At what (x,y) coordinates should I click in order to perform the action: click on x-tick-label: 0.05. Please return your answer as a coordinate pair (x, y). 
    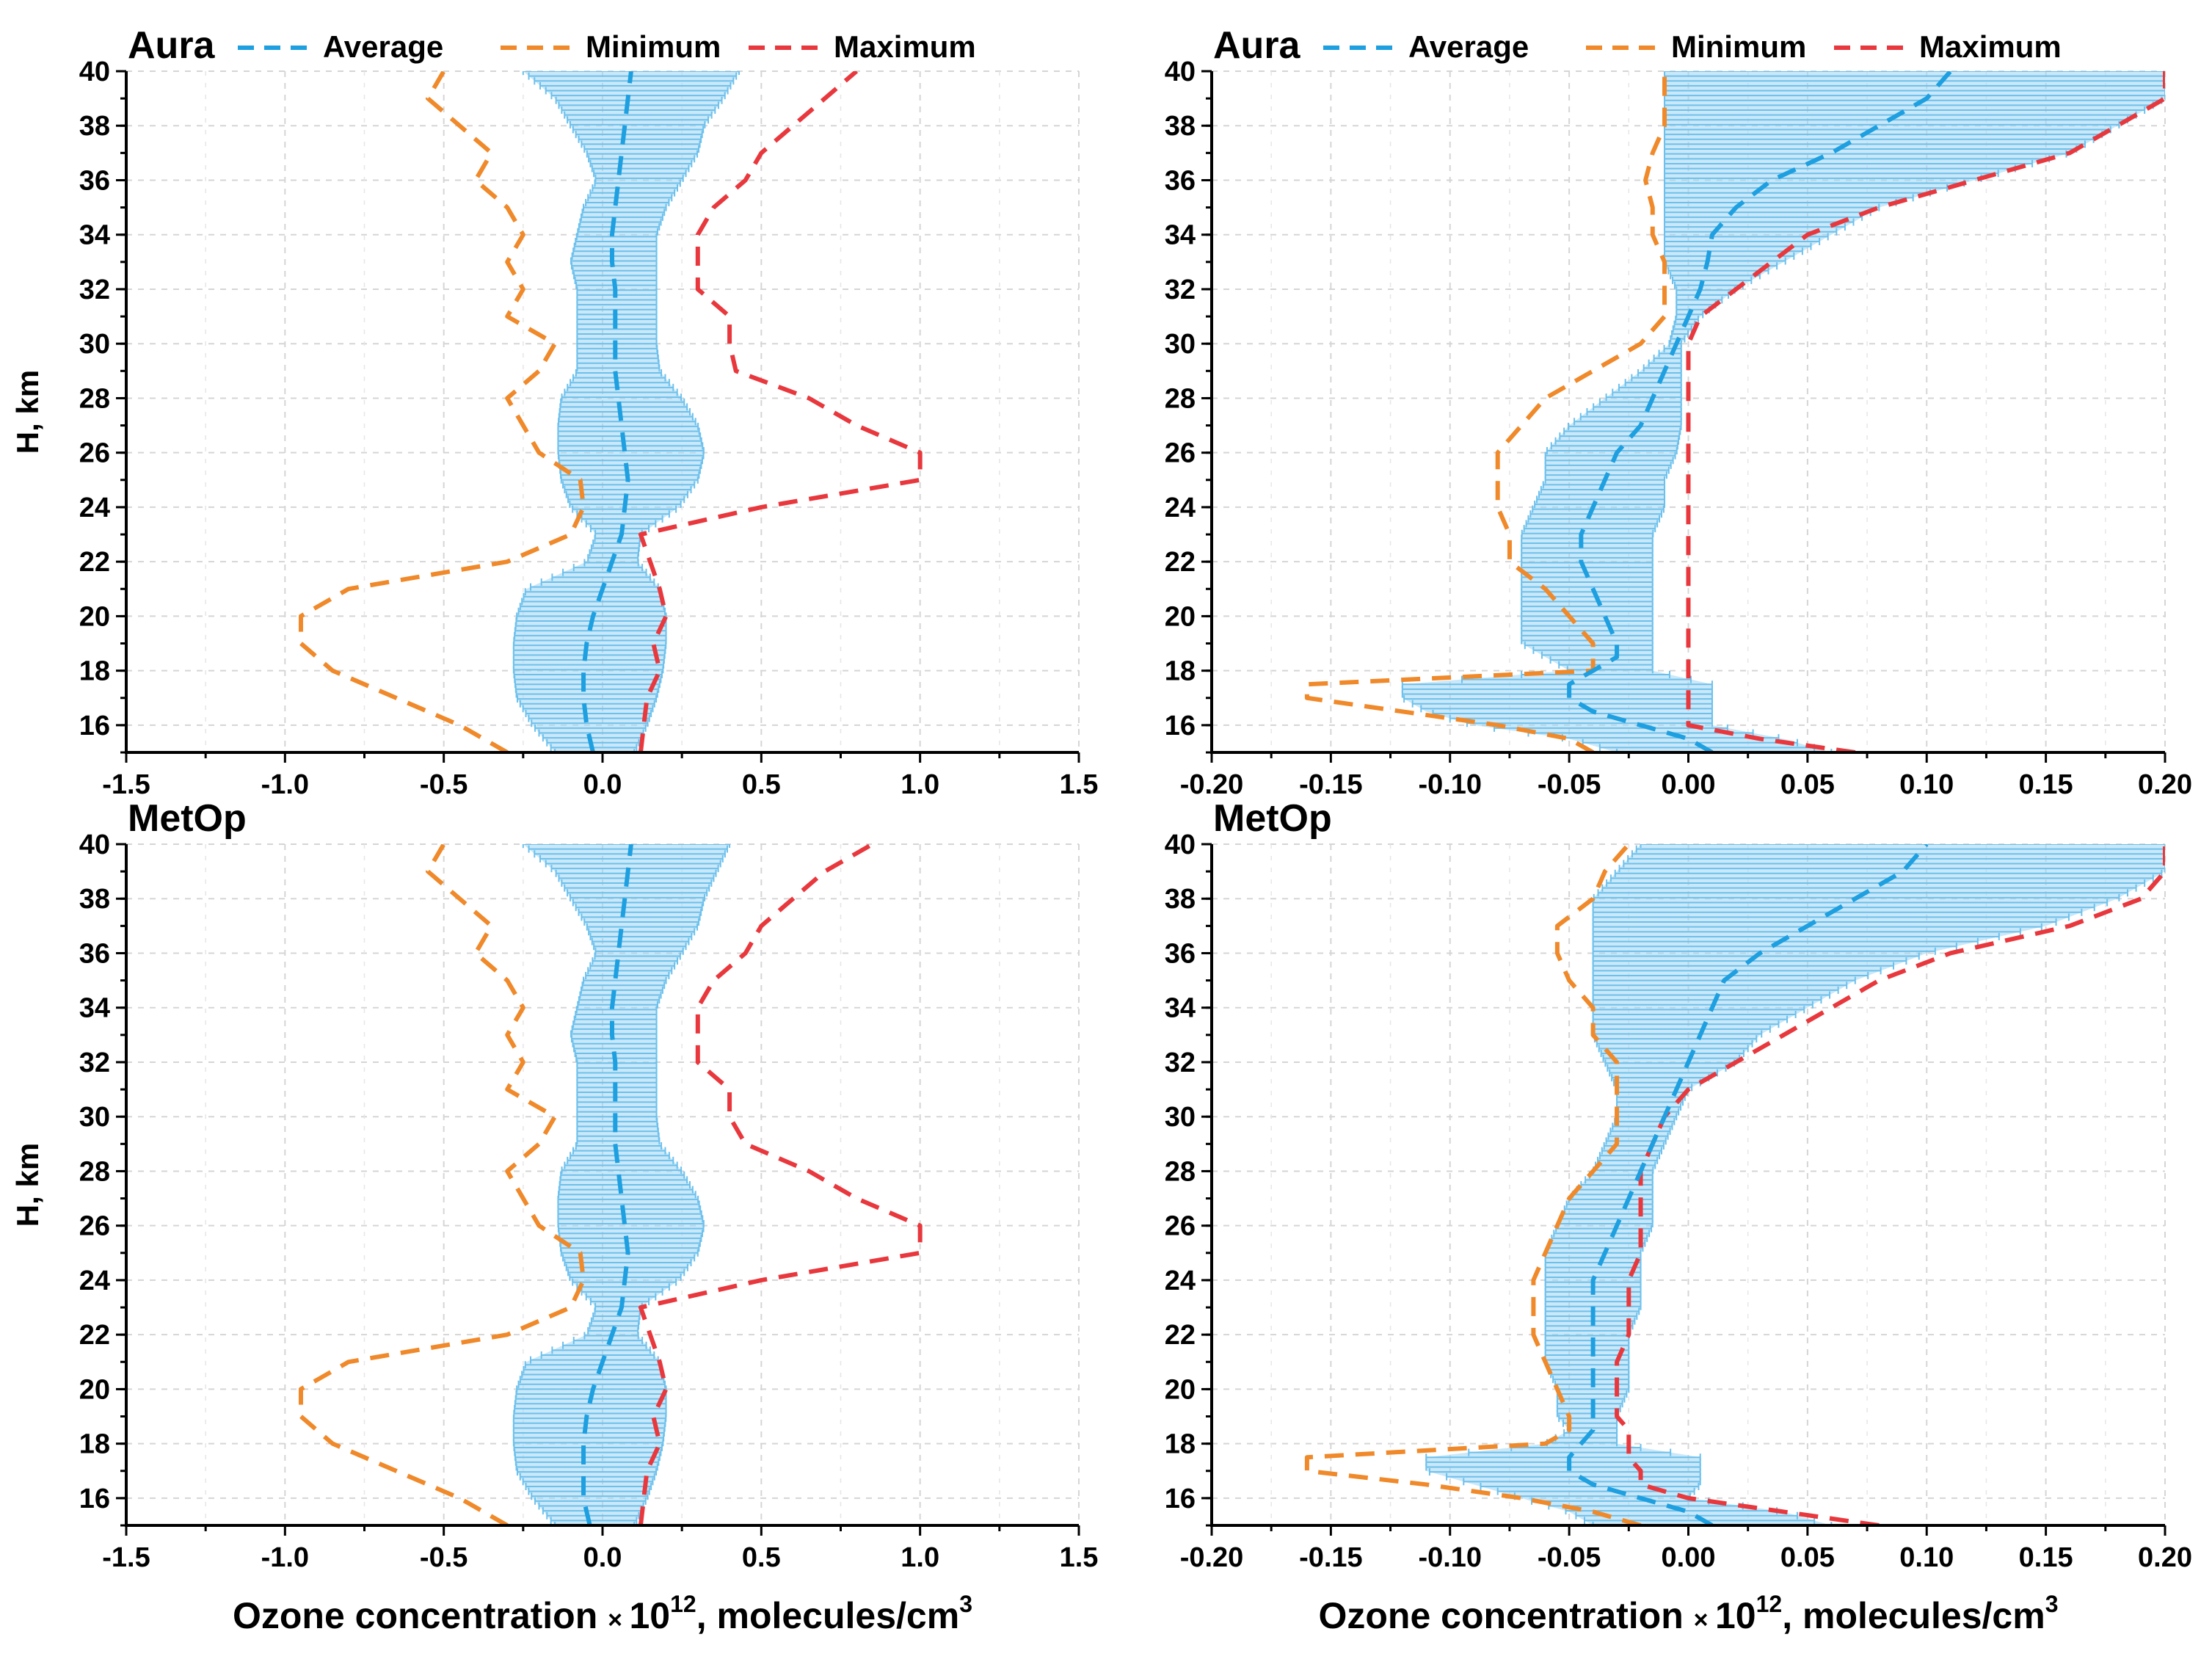
    Looking at the image, I should click on (1807, 784).